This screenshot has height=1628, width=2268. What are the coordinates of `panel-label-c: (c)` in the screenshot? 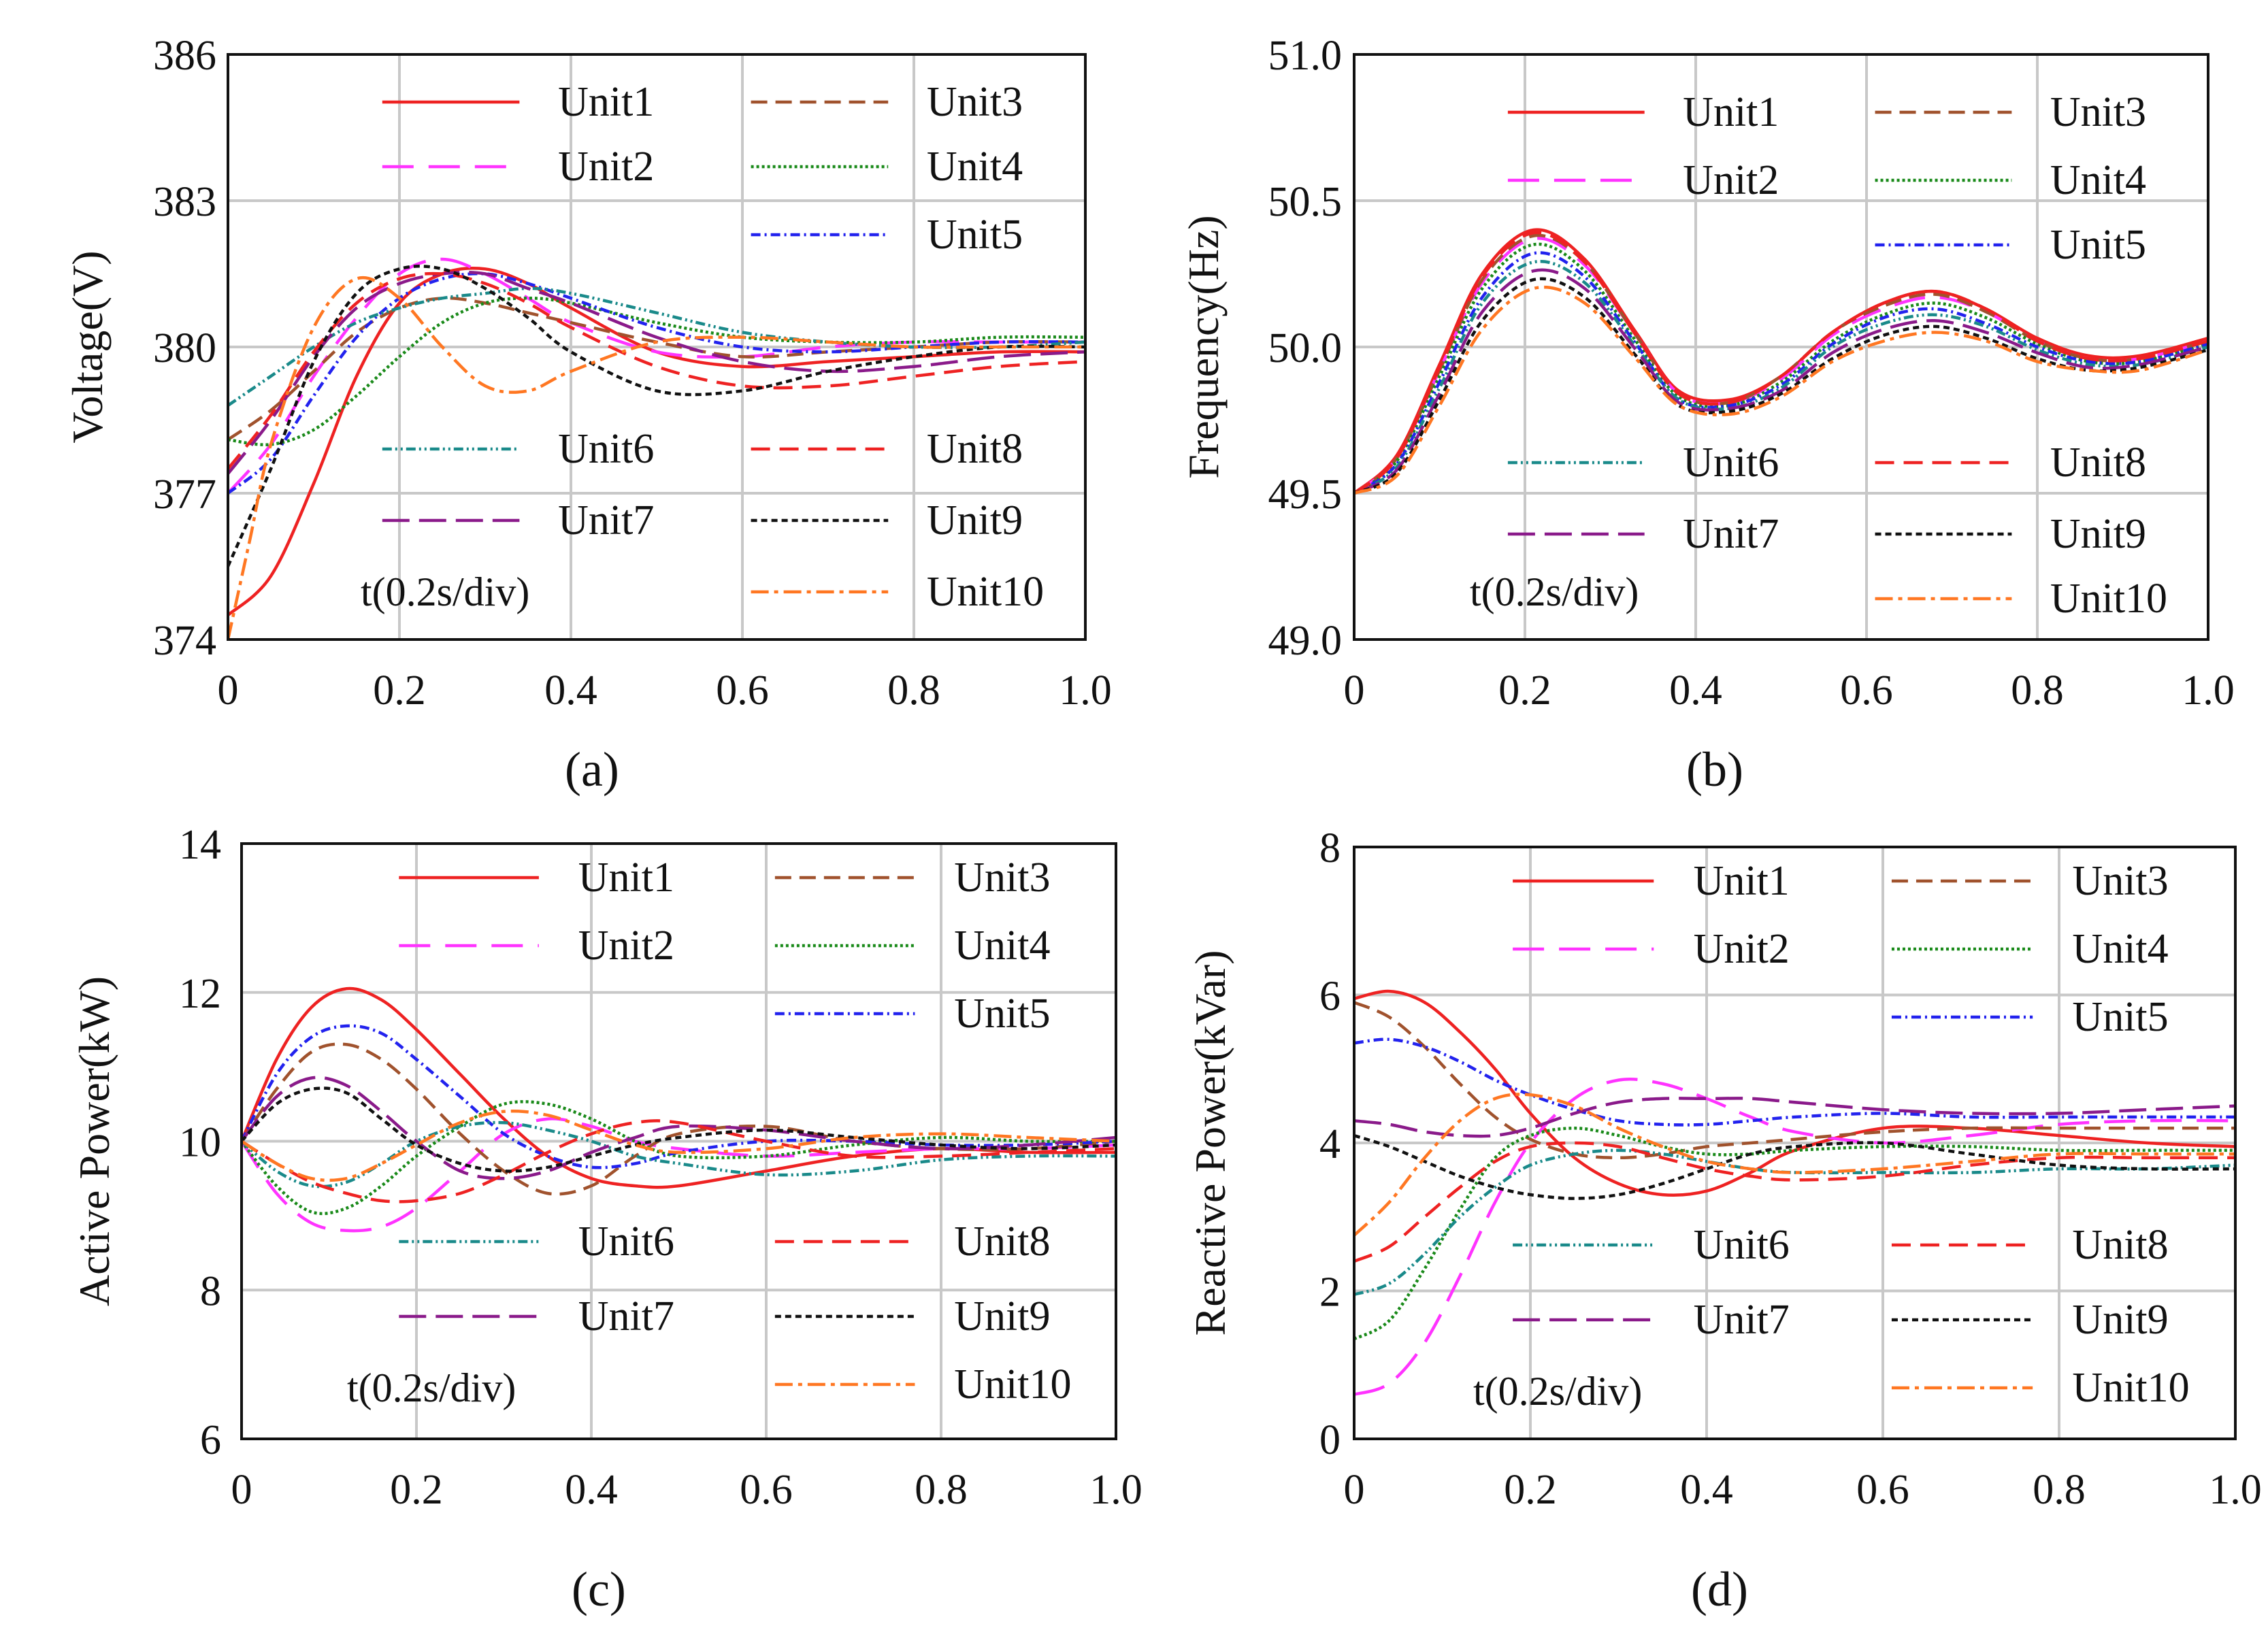 It's located at (599, 1589).